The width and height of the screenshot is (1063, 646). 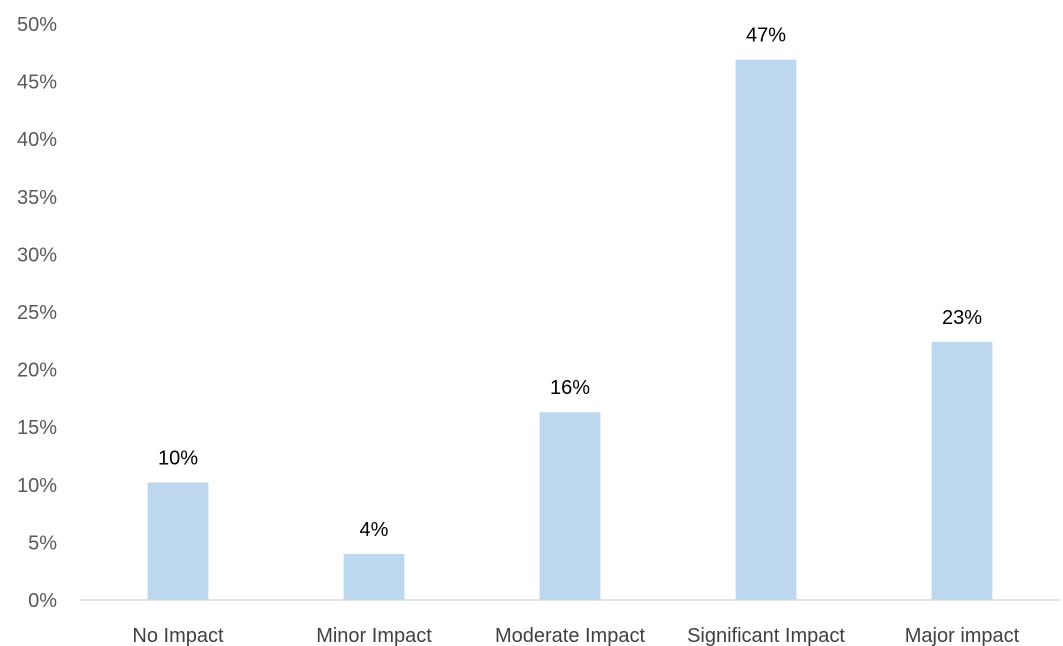 I want to click on y-axis: 0% 5% 10% 15% 20% 25% 30% 35% 40% 45% 50%, so click(x=37, y=313).